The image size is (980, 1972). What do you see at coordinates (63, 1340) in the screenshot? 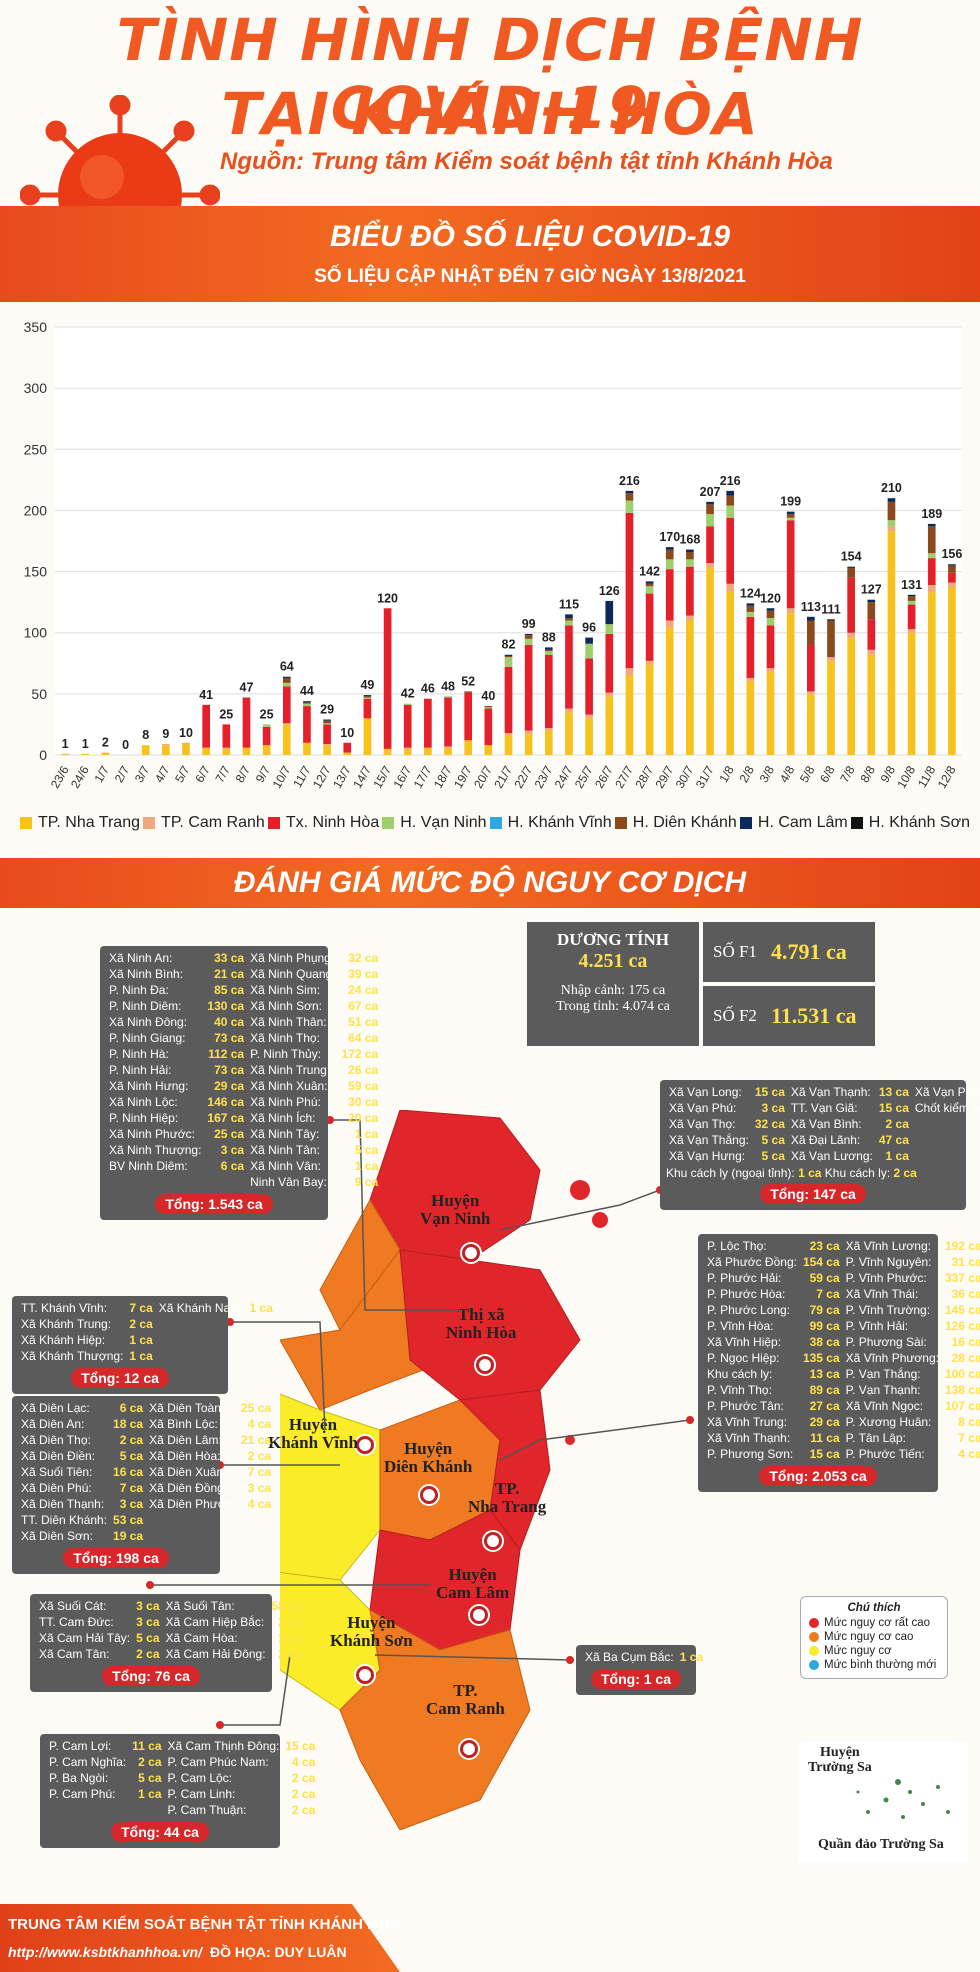
I see `ward-name: Xã Khánh Hiệp:` at bounding box center [63, 1340].